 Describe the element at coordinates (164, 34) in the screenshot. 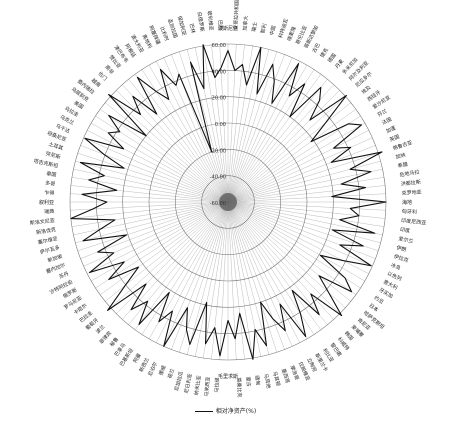

I see `category-label: 比利时` at that location.